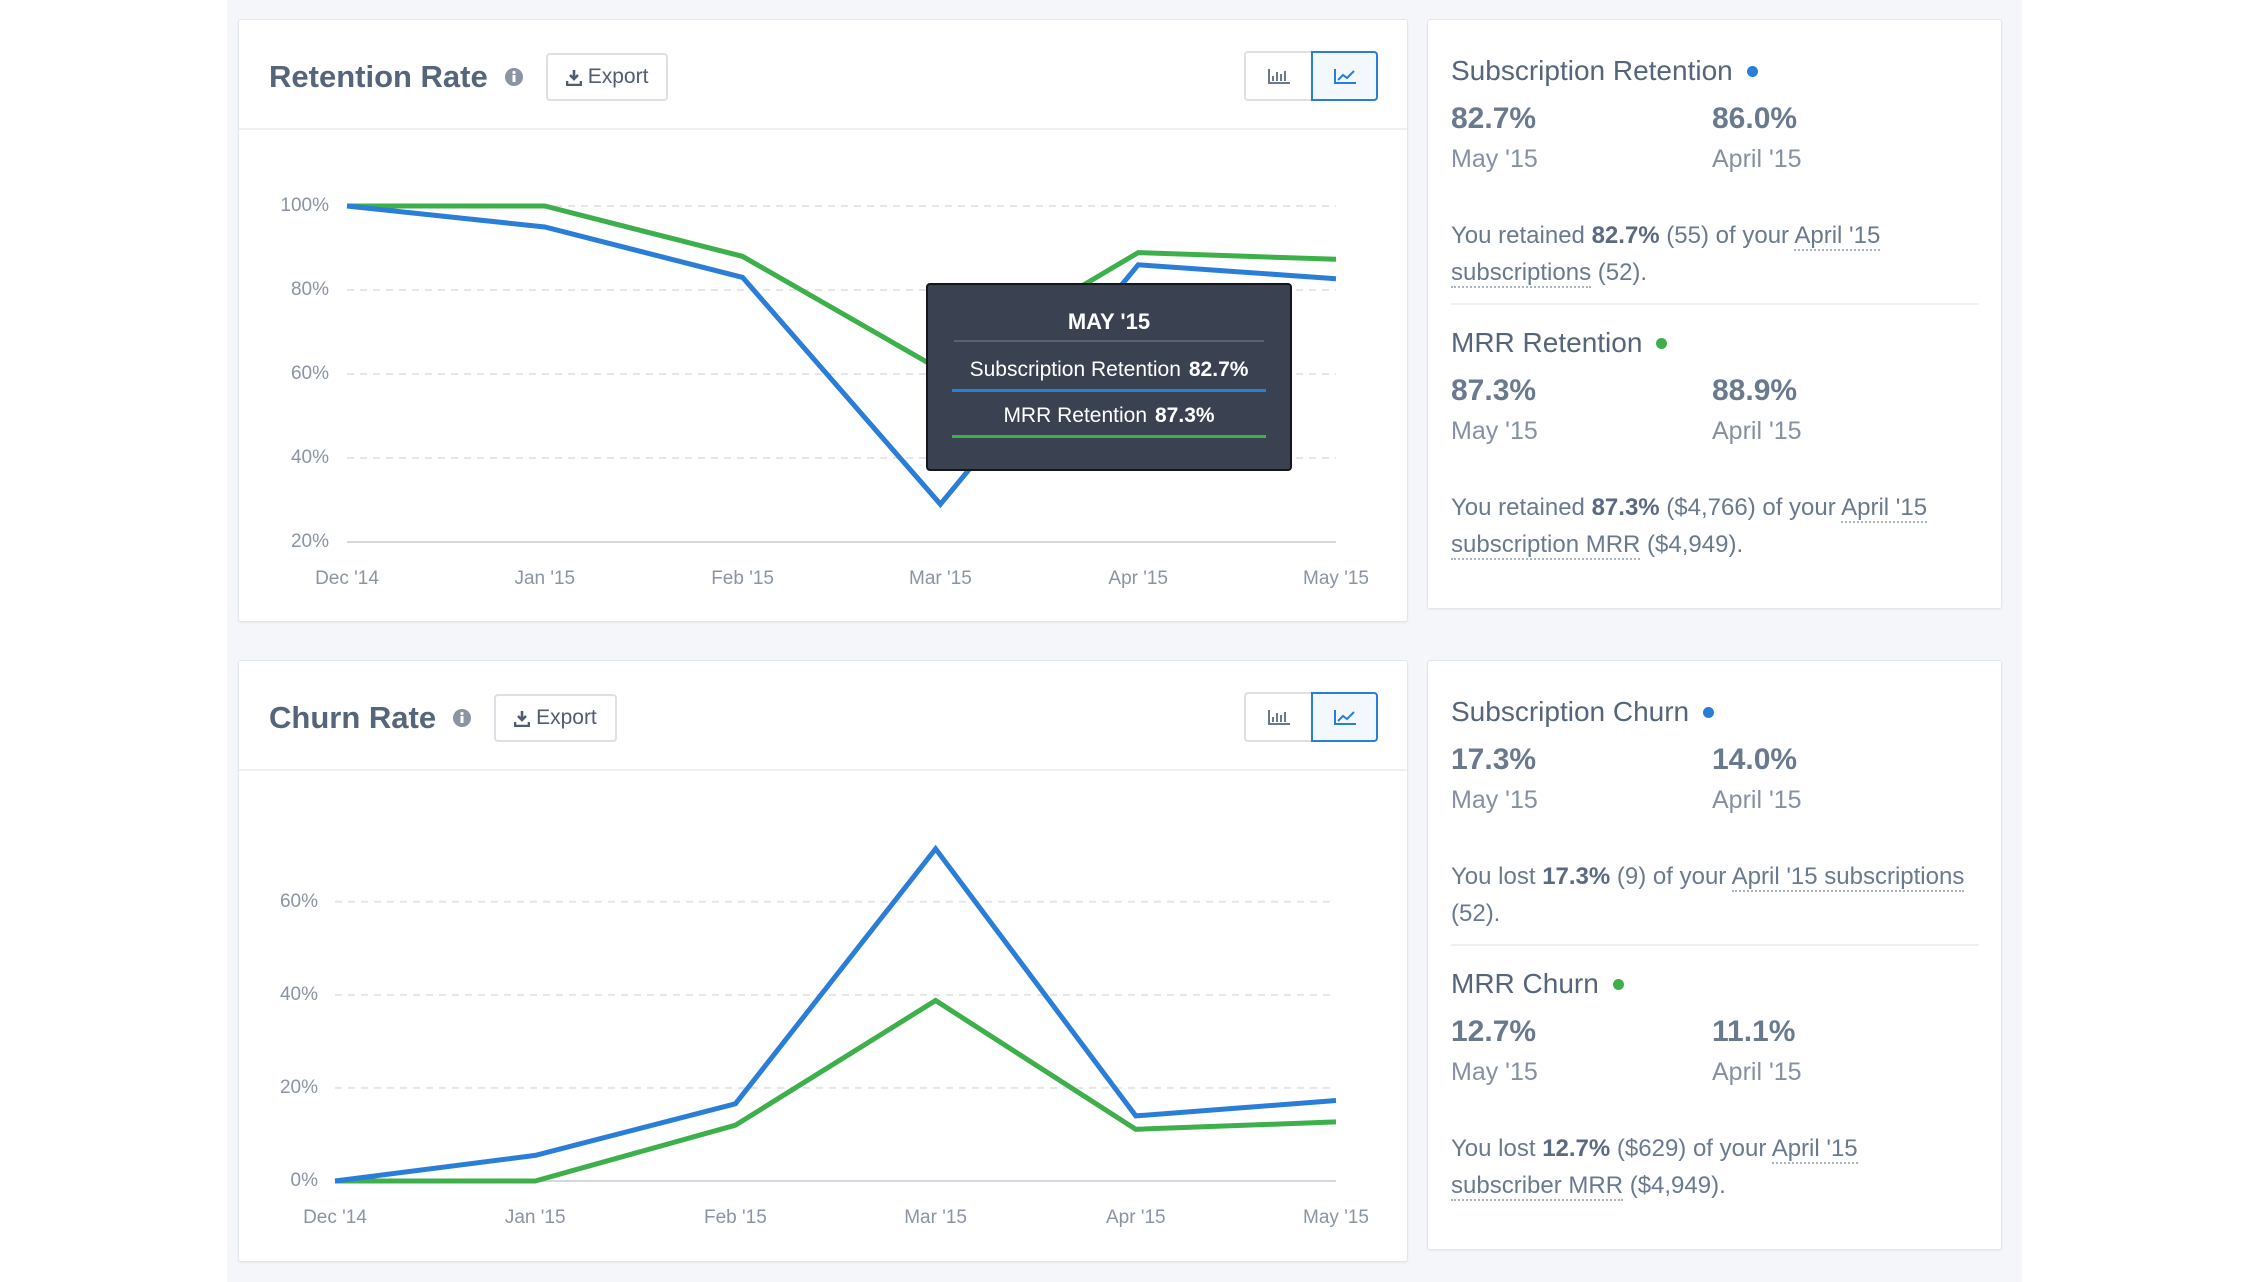  What do you see at coordinates (305, 1180) in the screenshot?
I see `y-tick-label: 0%` at bounding box center [305, 1180].